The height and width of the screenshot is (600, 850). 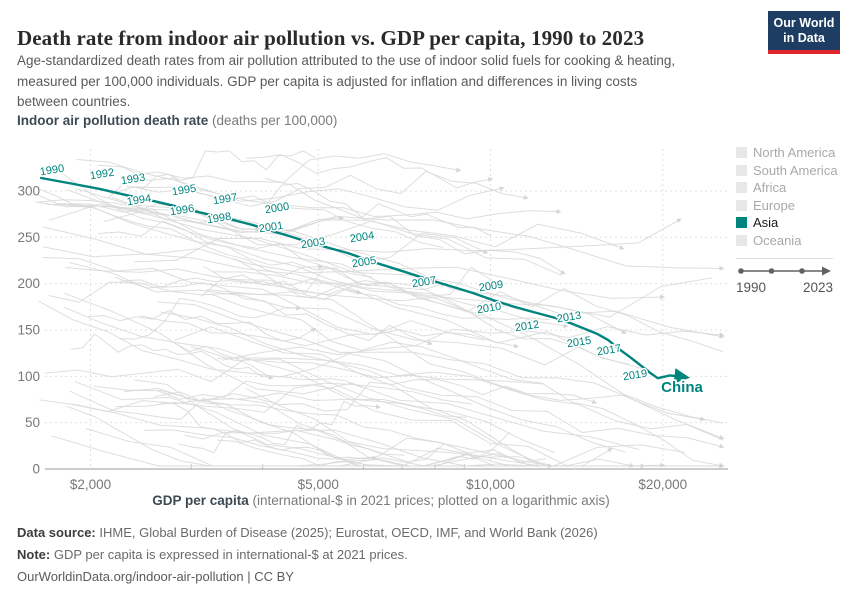 What do you see at coordinates (791, 223) in the screenshot?
I see `legend-item-asia: Asia` at bounding box center [791, 223].